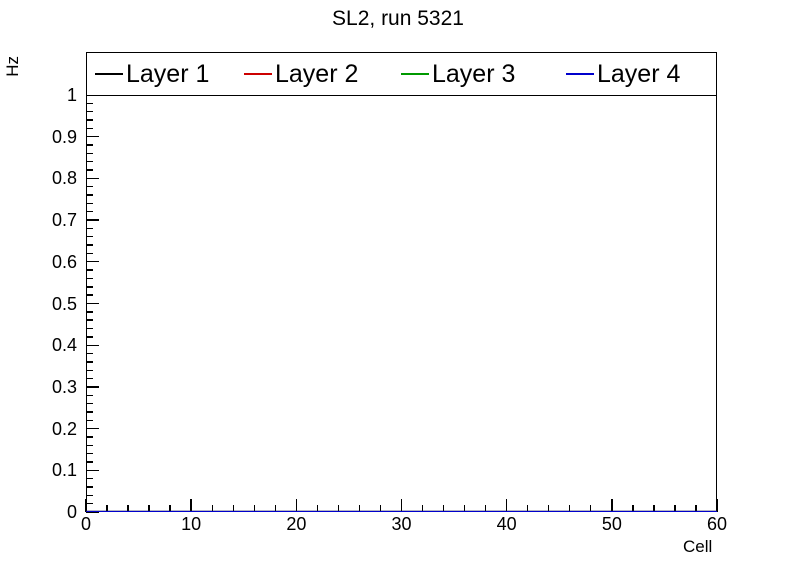  I want to click on y-axis-tick-label: 0.8, so click(64, 178).